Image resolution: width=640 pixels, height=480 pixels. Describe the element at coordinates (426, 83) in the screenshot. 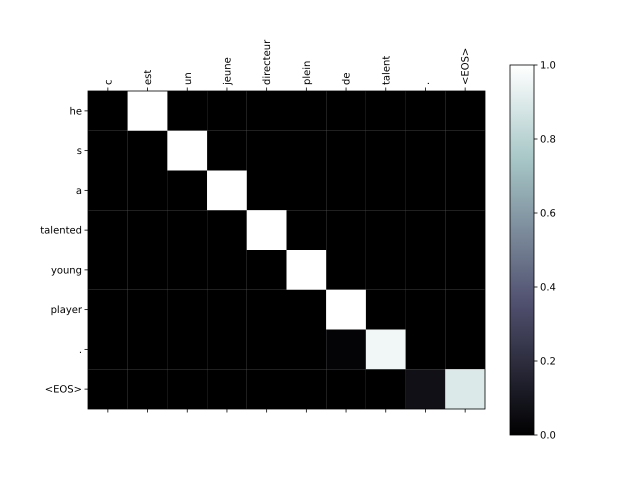

I see `x-tick-label: .` at that location.